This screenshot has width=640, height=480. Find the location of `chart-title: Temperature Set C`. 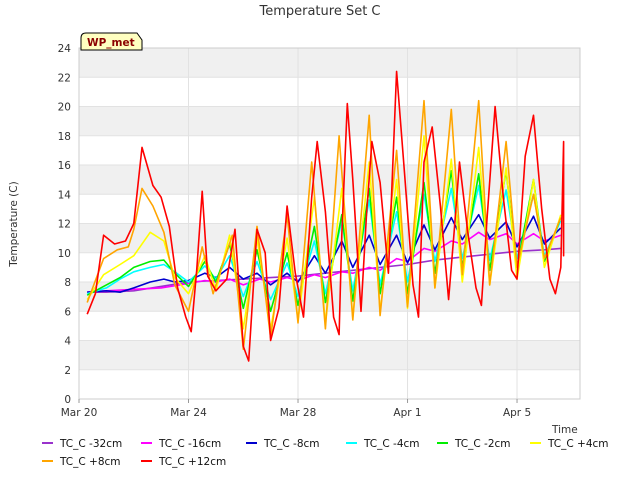

chart-title: Temperature Set C is located at coordinates (319, 11).